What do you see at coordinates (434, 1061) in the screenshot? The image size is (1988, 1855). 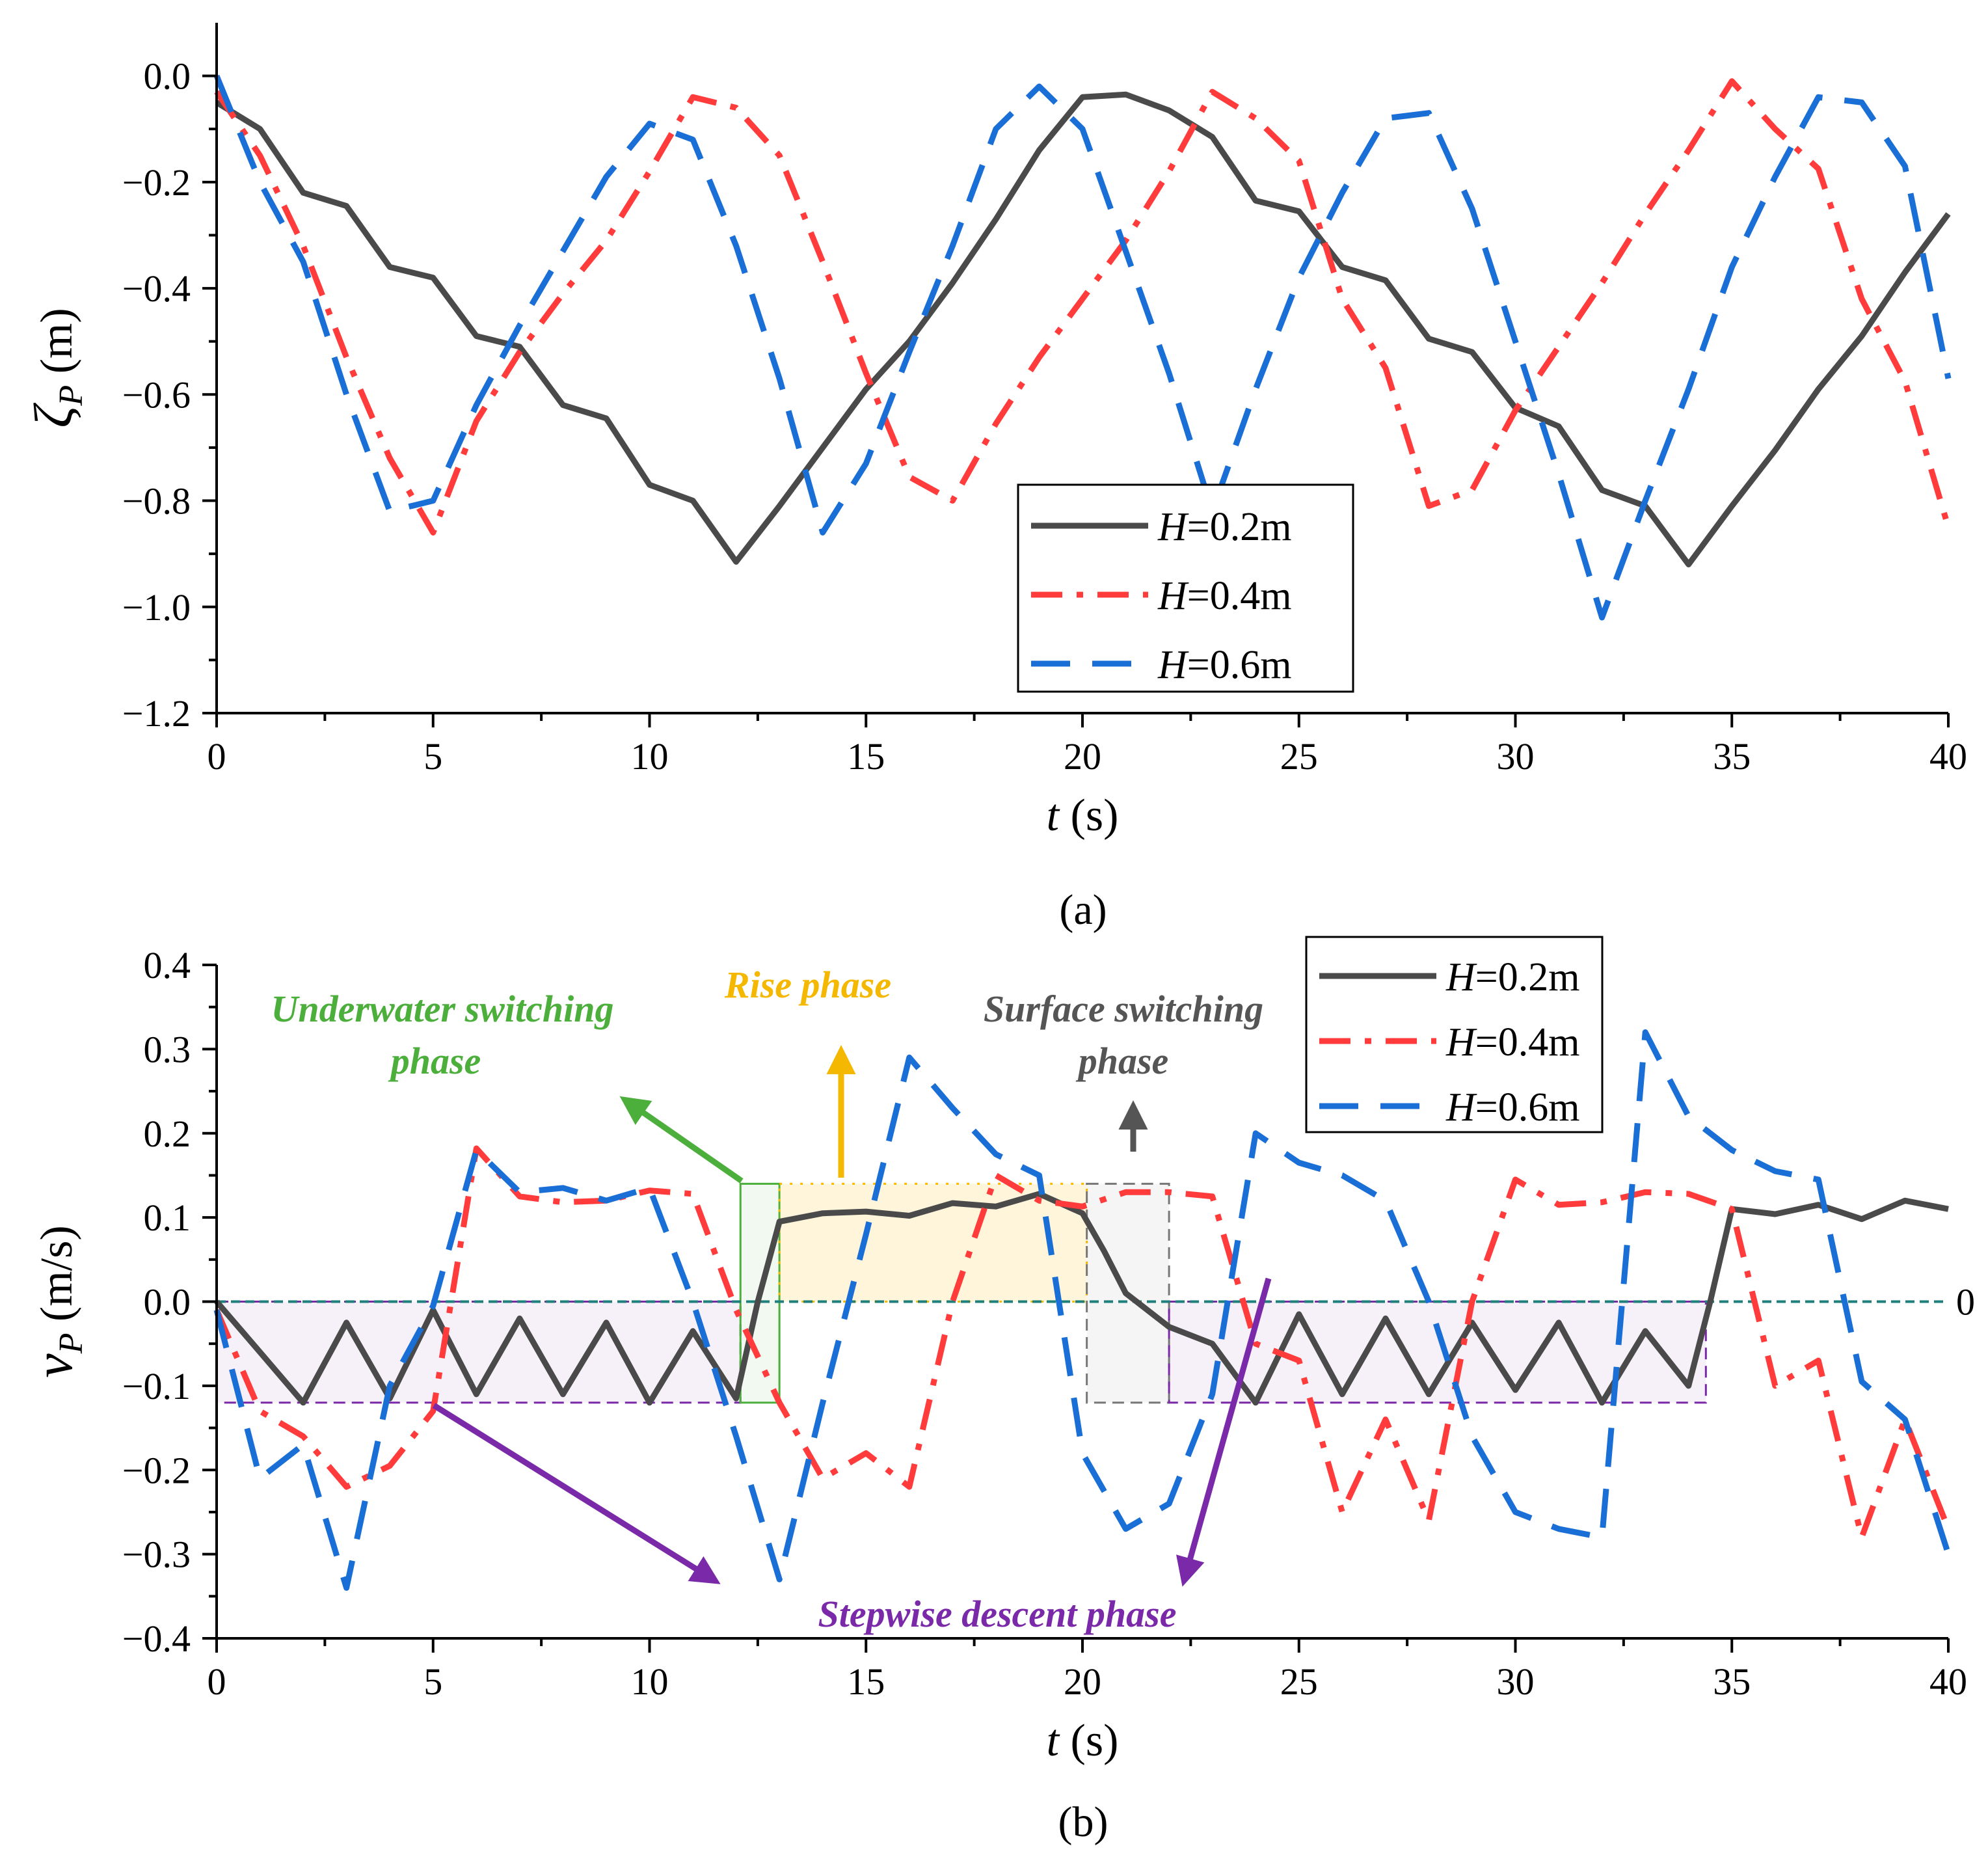 I see `annotation-text-1-line2: phase` at bounding box center [434, 1061].